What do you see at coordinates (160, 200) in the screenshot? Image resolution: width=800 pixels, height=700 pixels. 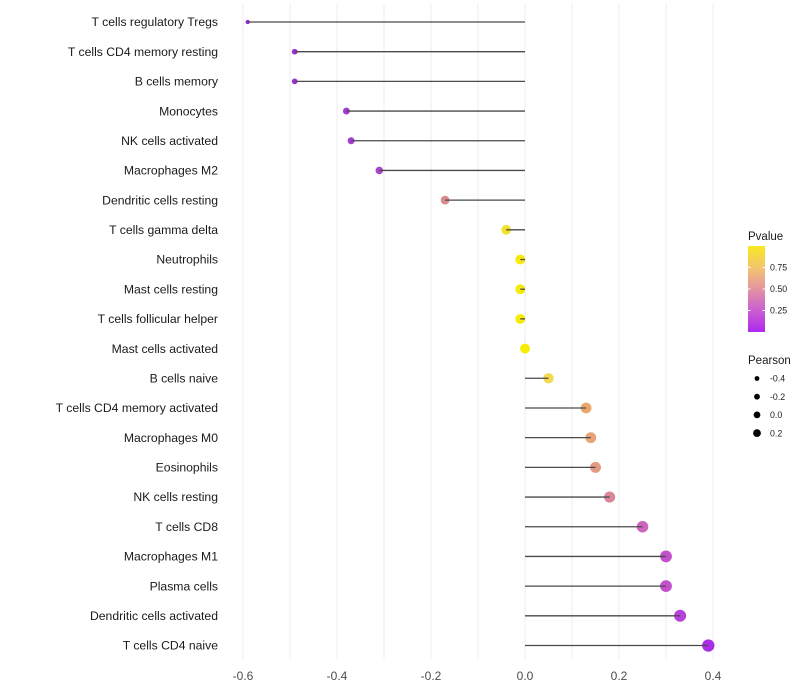 I see `y-axis-label: Dendritic cells resting` at bounding box center [160, 200].